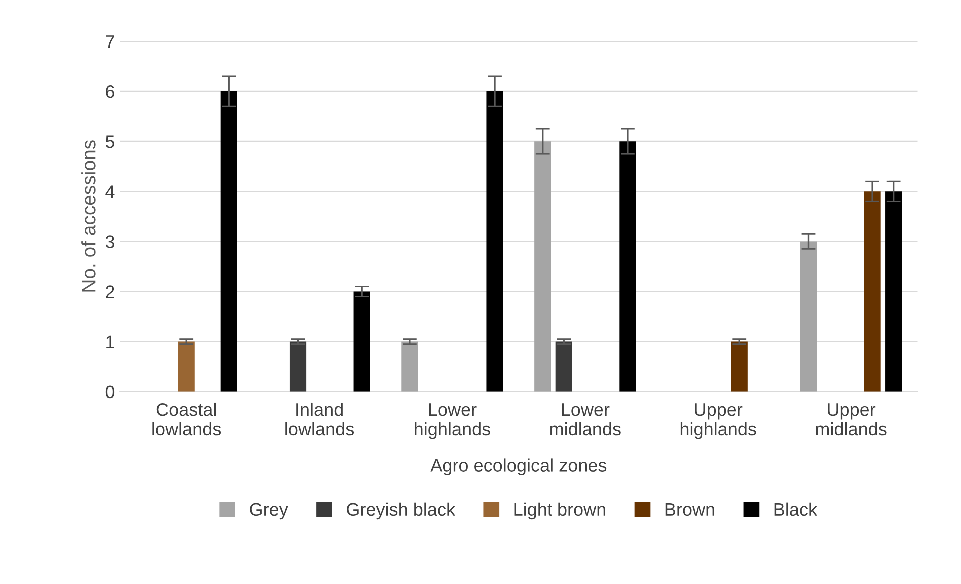 The width and height of the screenshot is (961, 584). I want to click on x-tick-label: Upper midlands, so click(851, 420).